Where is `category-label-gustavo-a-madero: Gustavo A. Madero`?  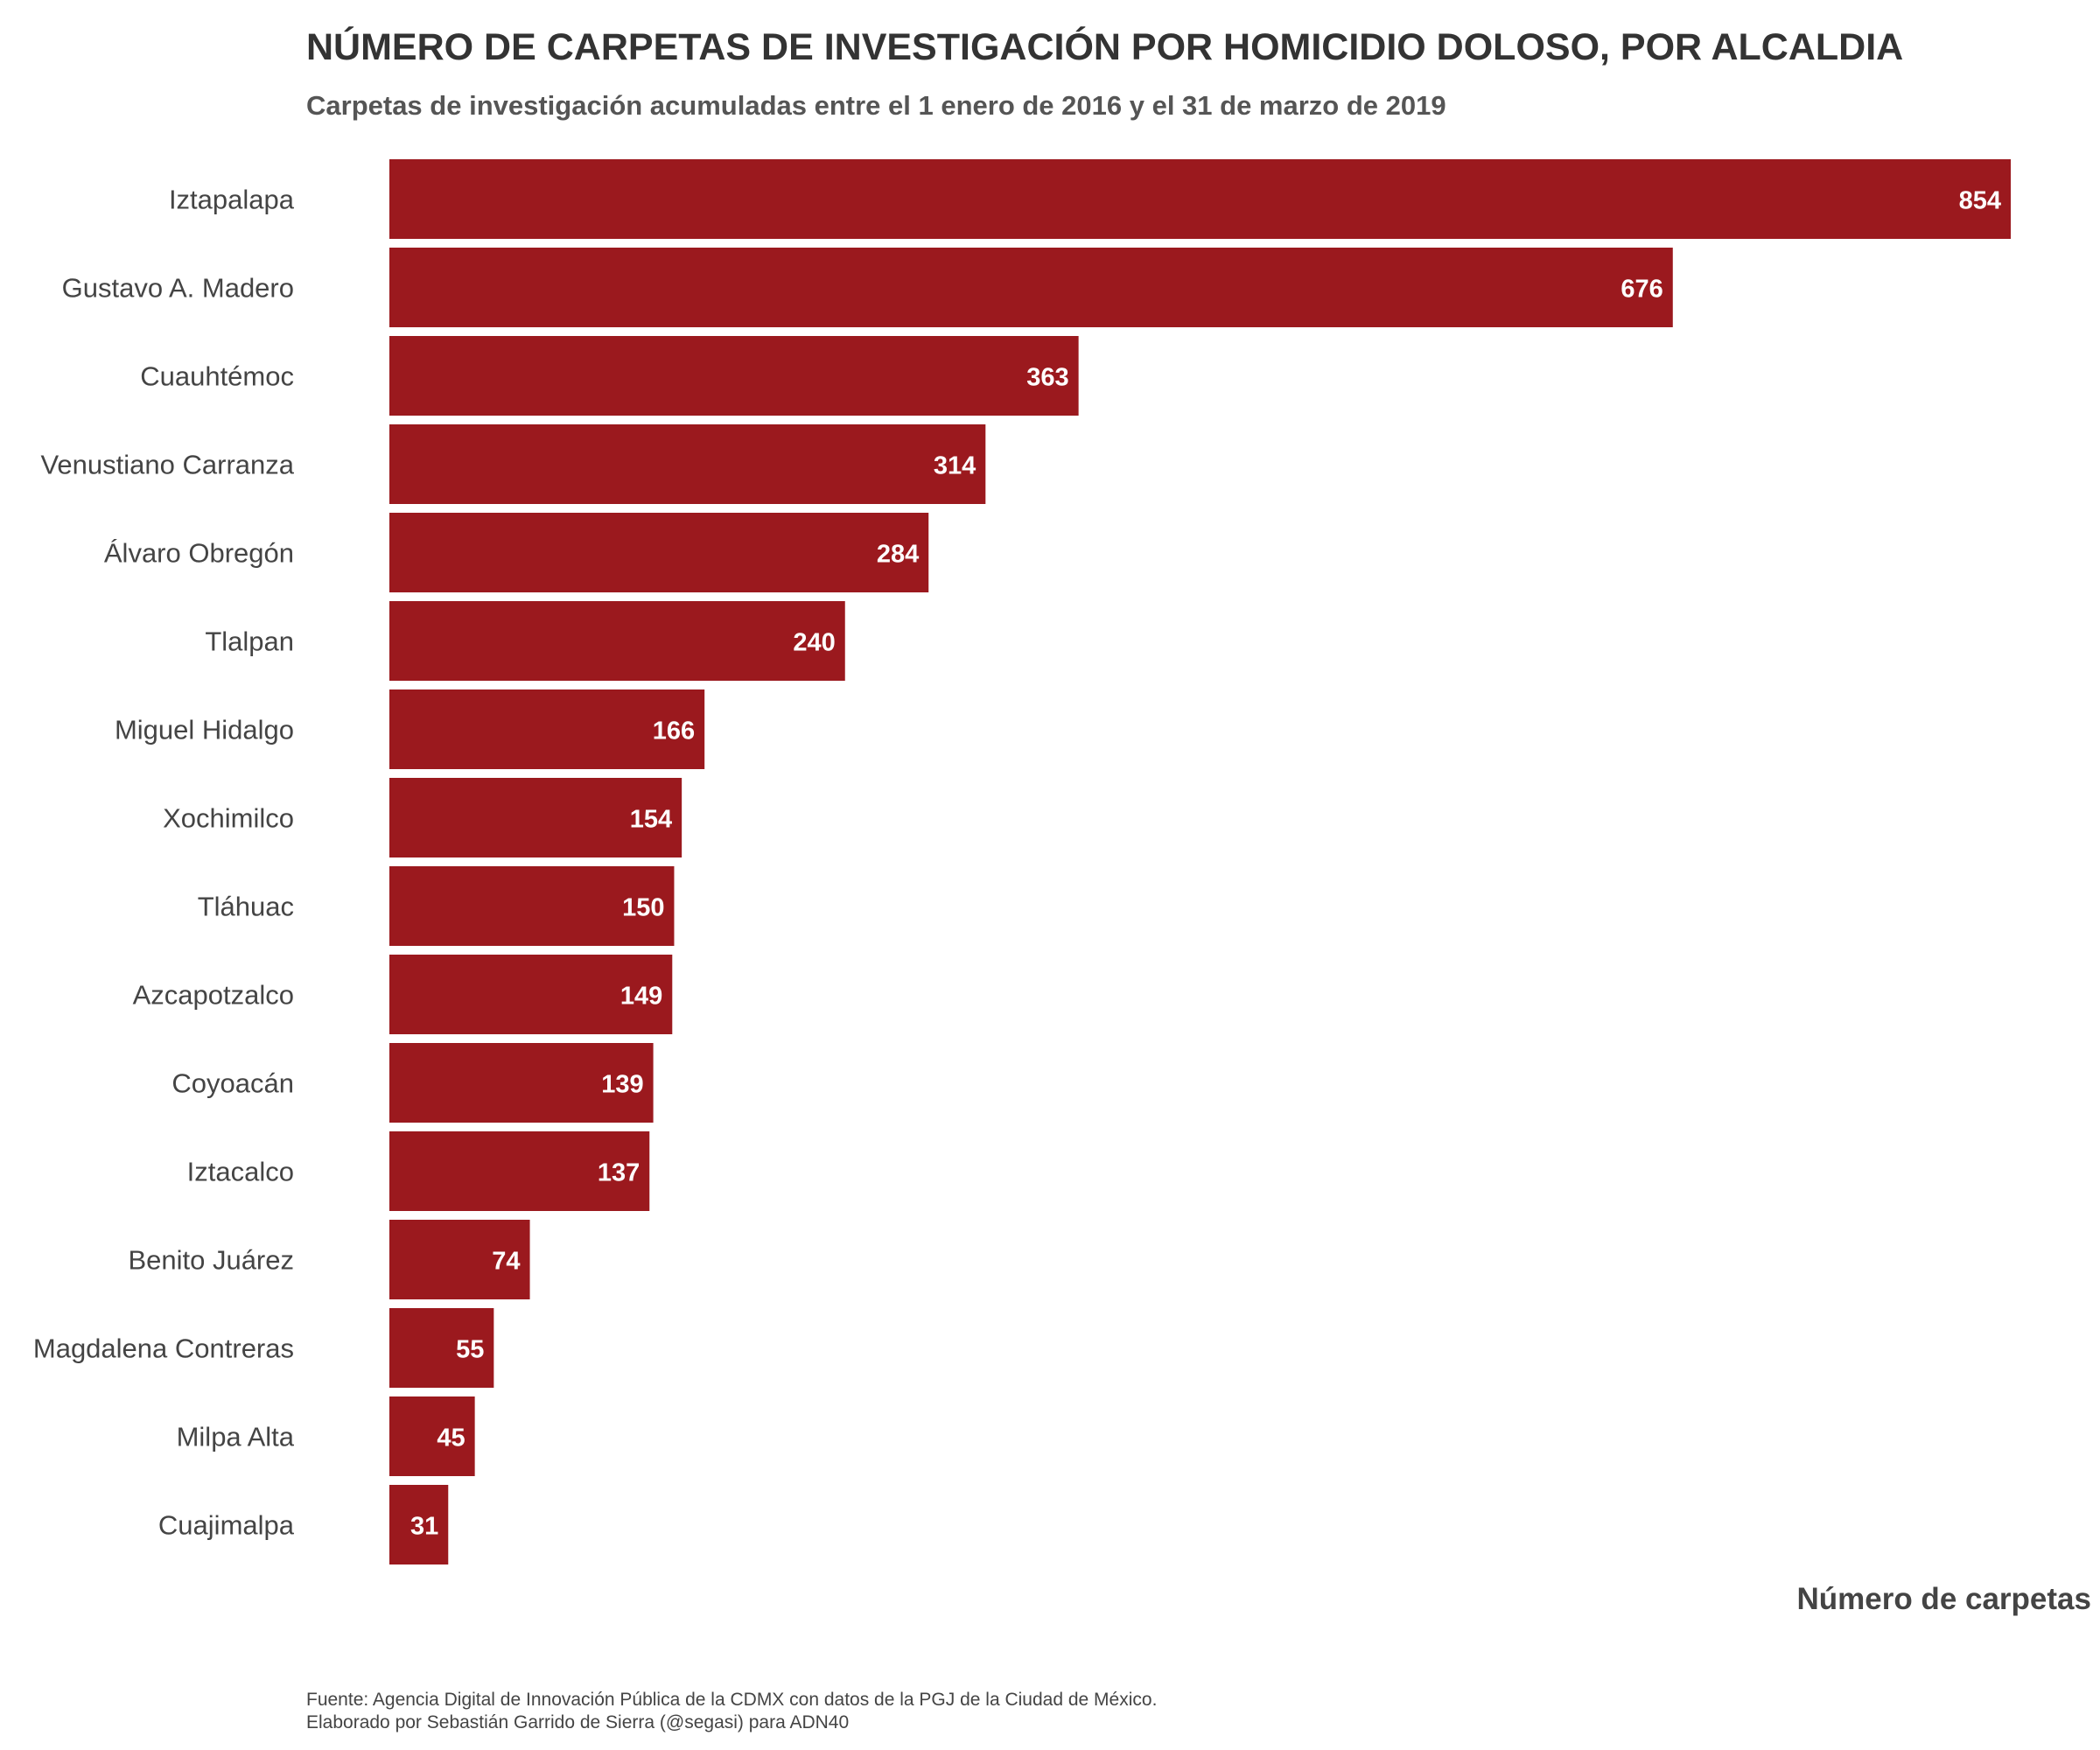 category-label-gustavo-a-madero: Gustavo A. Madero is located at coordinates (178, 288).